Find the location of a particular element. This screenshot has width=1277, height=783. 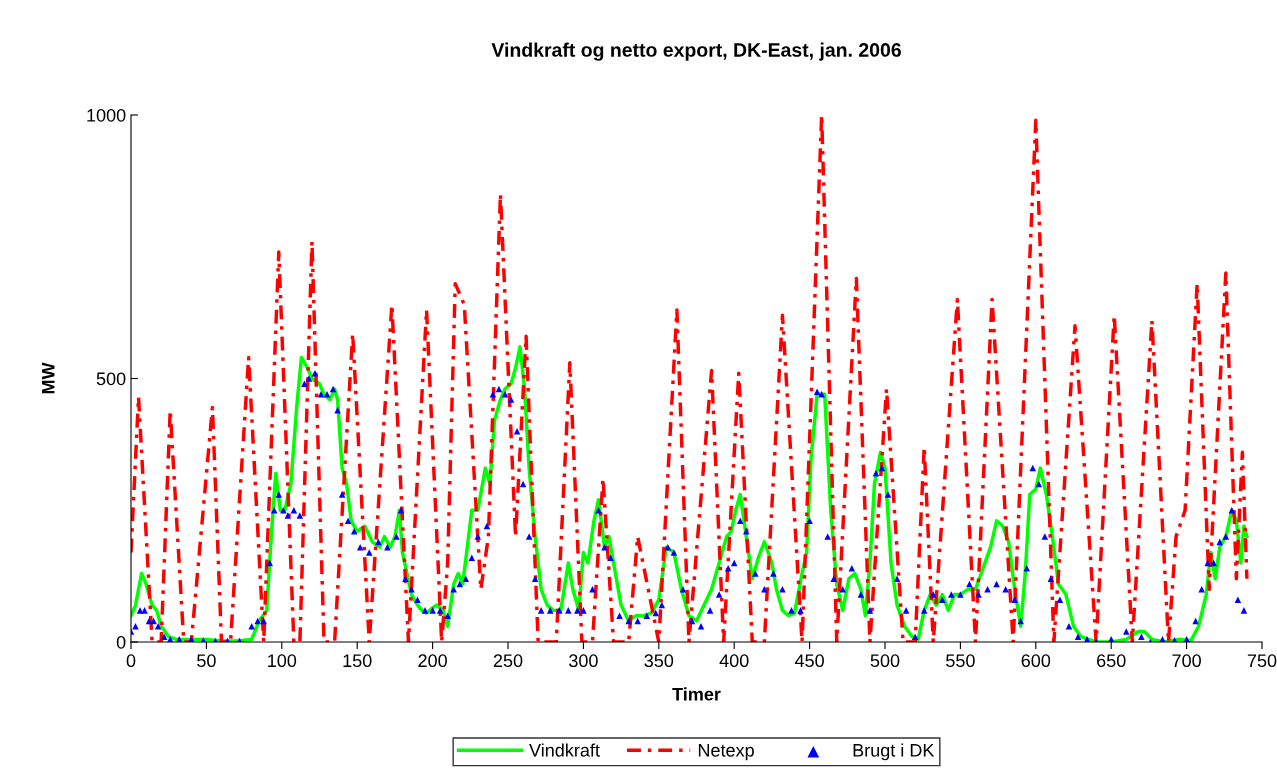

legend-label: Vindkraft is located at coordinates (564, 750).